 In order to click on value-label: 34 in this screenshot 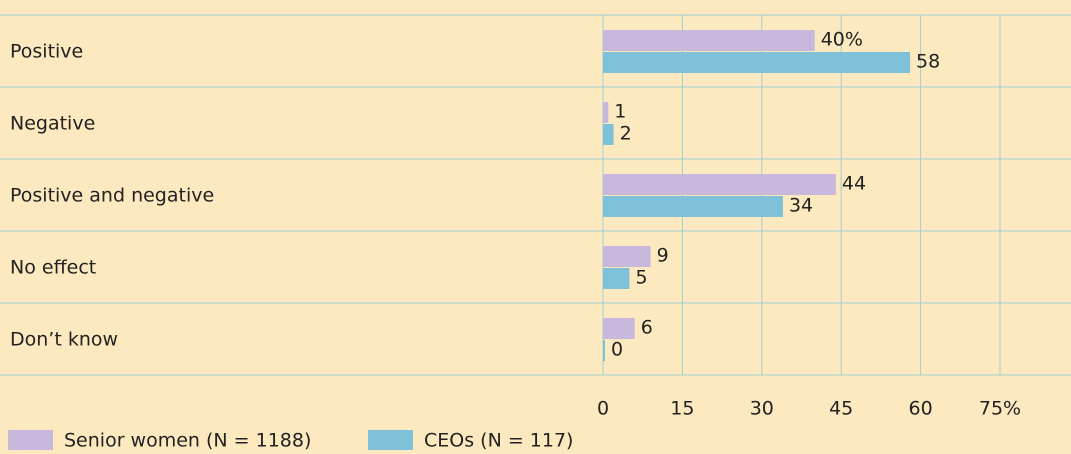, I will do `click(801, 206)`.